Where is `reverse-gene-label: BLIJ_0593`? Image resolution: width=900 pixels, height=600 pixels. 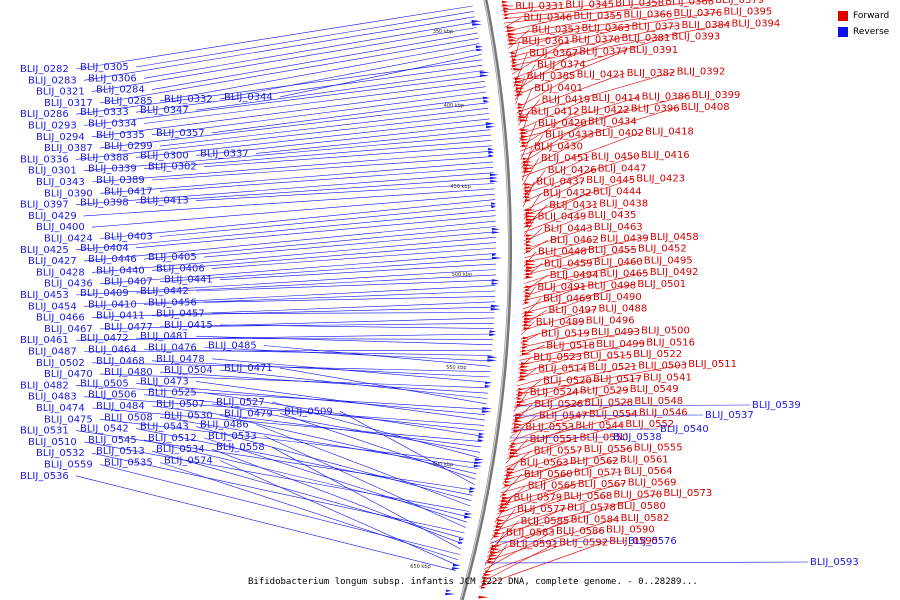 reverse-gene-label: BLIJ_0593 is located at coordinates (834, 562).